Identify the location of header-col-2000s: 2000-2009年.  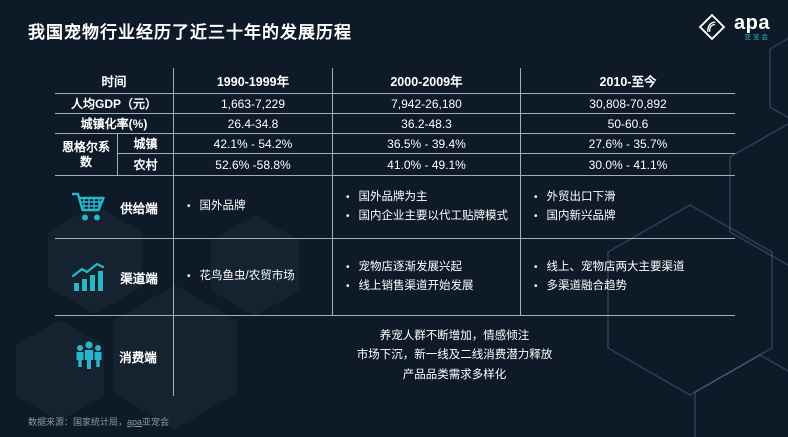
(426, 80).